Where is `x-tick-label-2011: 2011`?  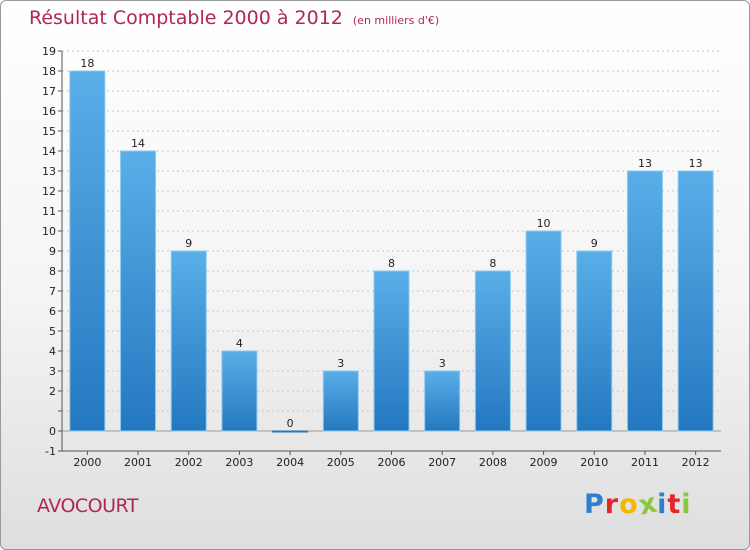
x-tick-label-2011: 2011 is located at coordinates (645, 462).